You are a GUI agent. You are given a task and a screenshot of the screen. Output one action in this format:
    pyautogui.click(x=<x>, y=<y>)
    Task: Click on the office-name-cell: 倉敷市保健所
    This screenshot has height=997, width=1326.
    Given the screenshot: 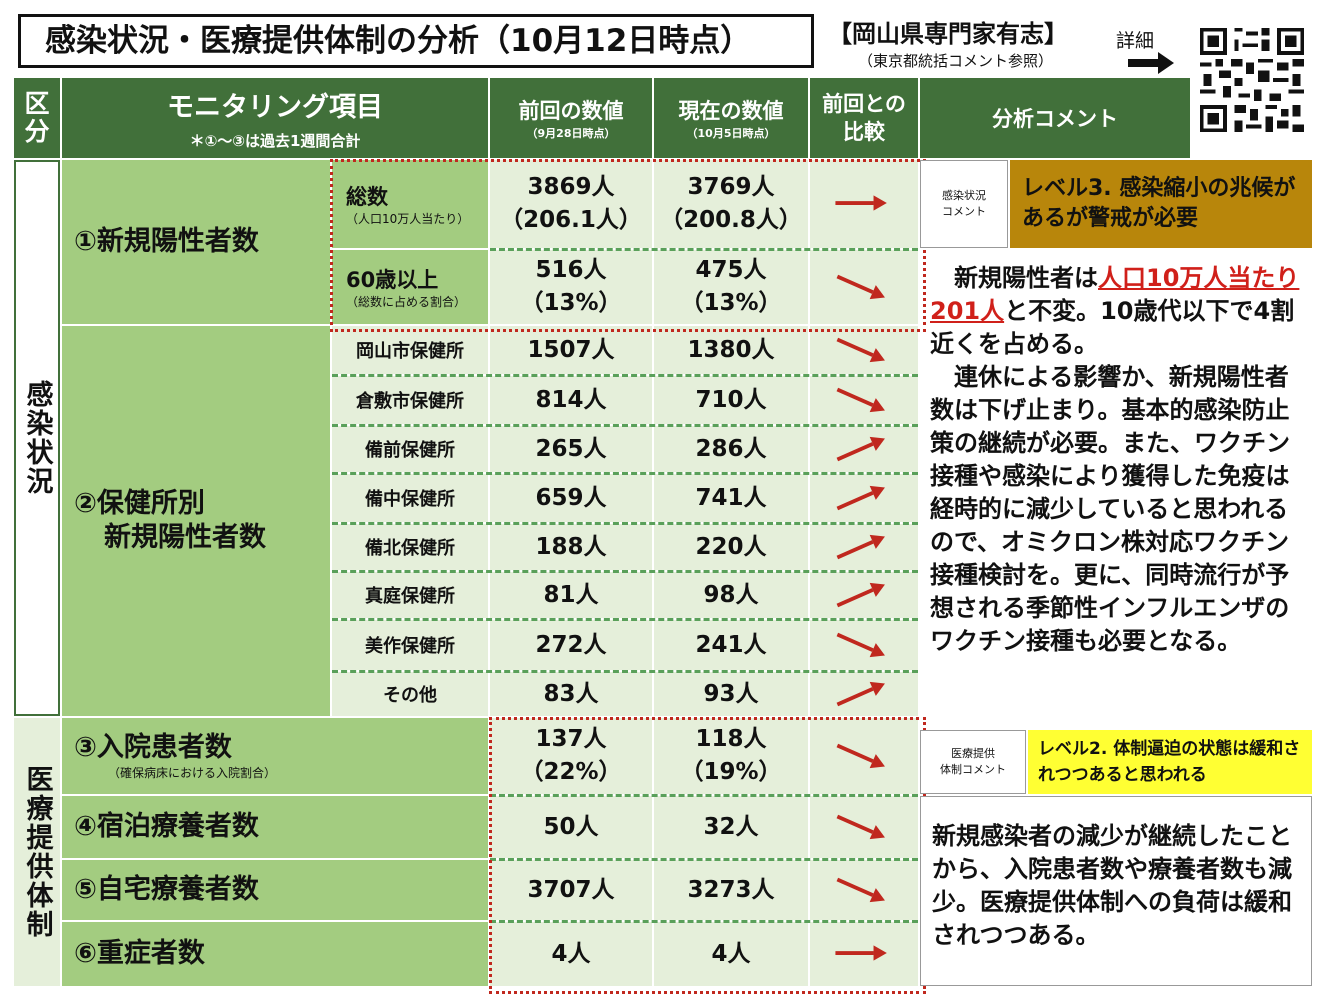 What is the action you would take?
    pyautogui.click(x=410, y=400)
    